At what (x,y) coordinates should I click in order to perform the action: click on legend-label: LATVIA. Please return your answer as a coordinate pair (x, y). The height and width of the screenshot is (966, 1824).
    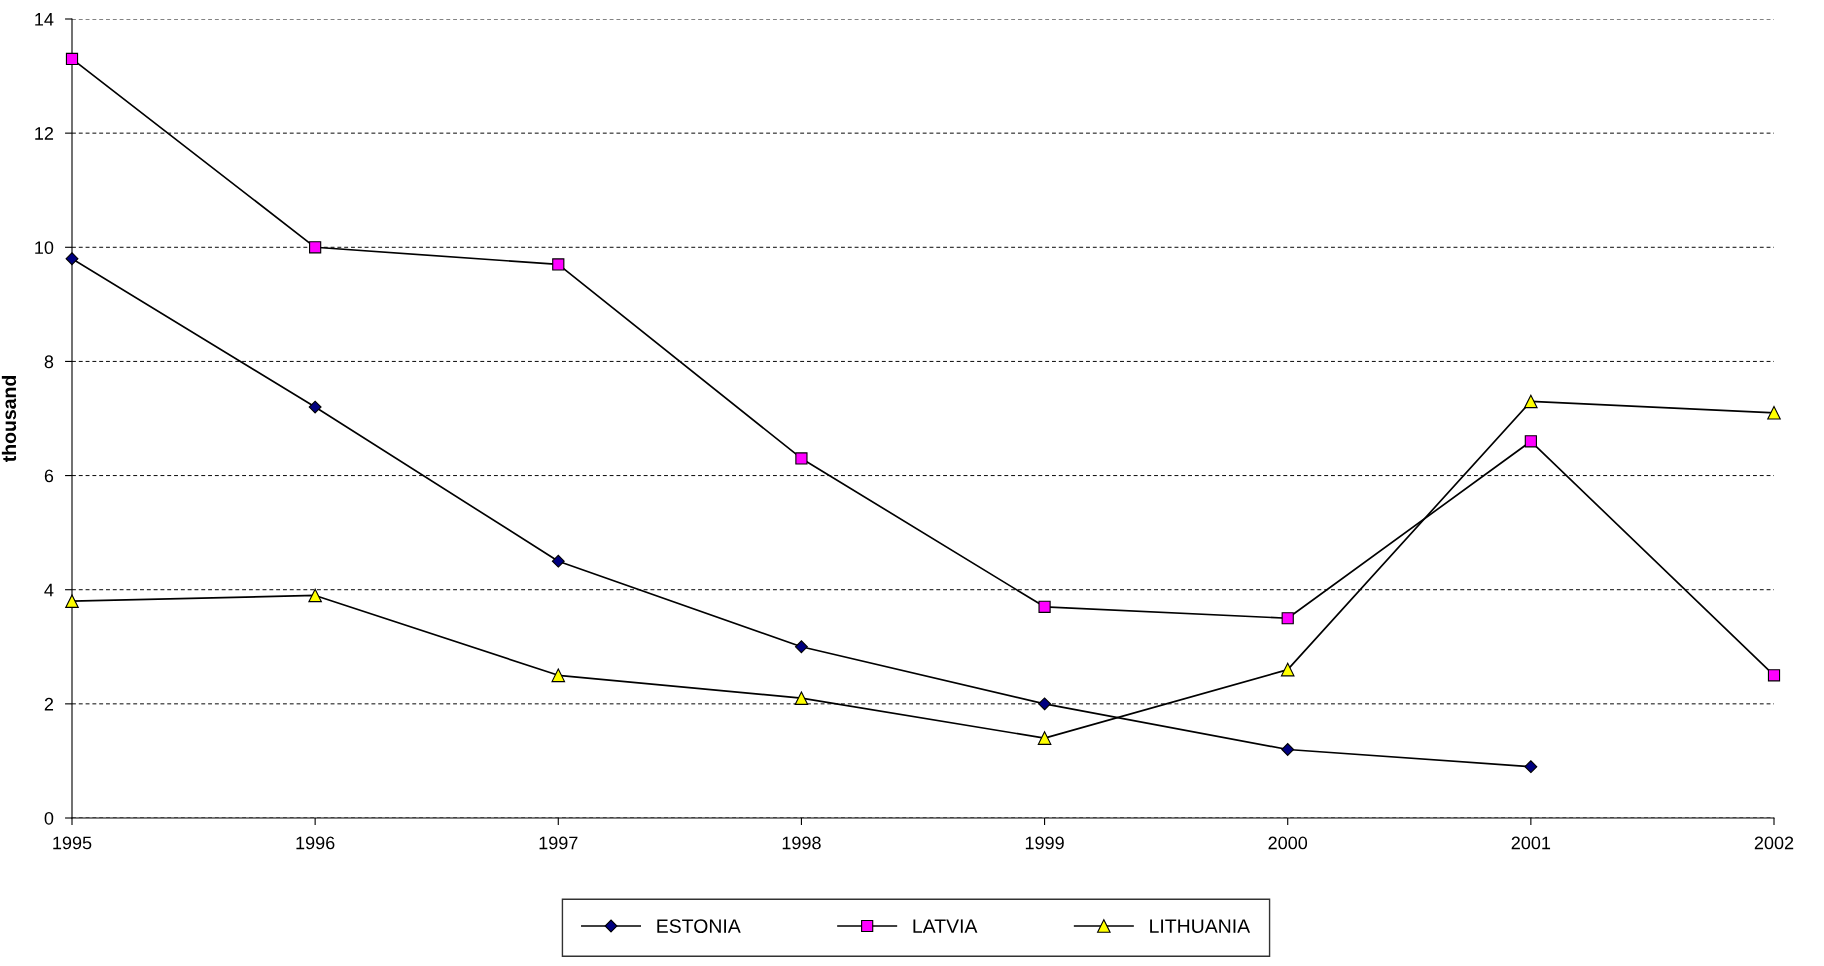
    Looking at the image, I should click on (945, 926).